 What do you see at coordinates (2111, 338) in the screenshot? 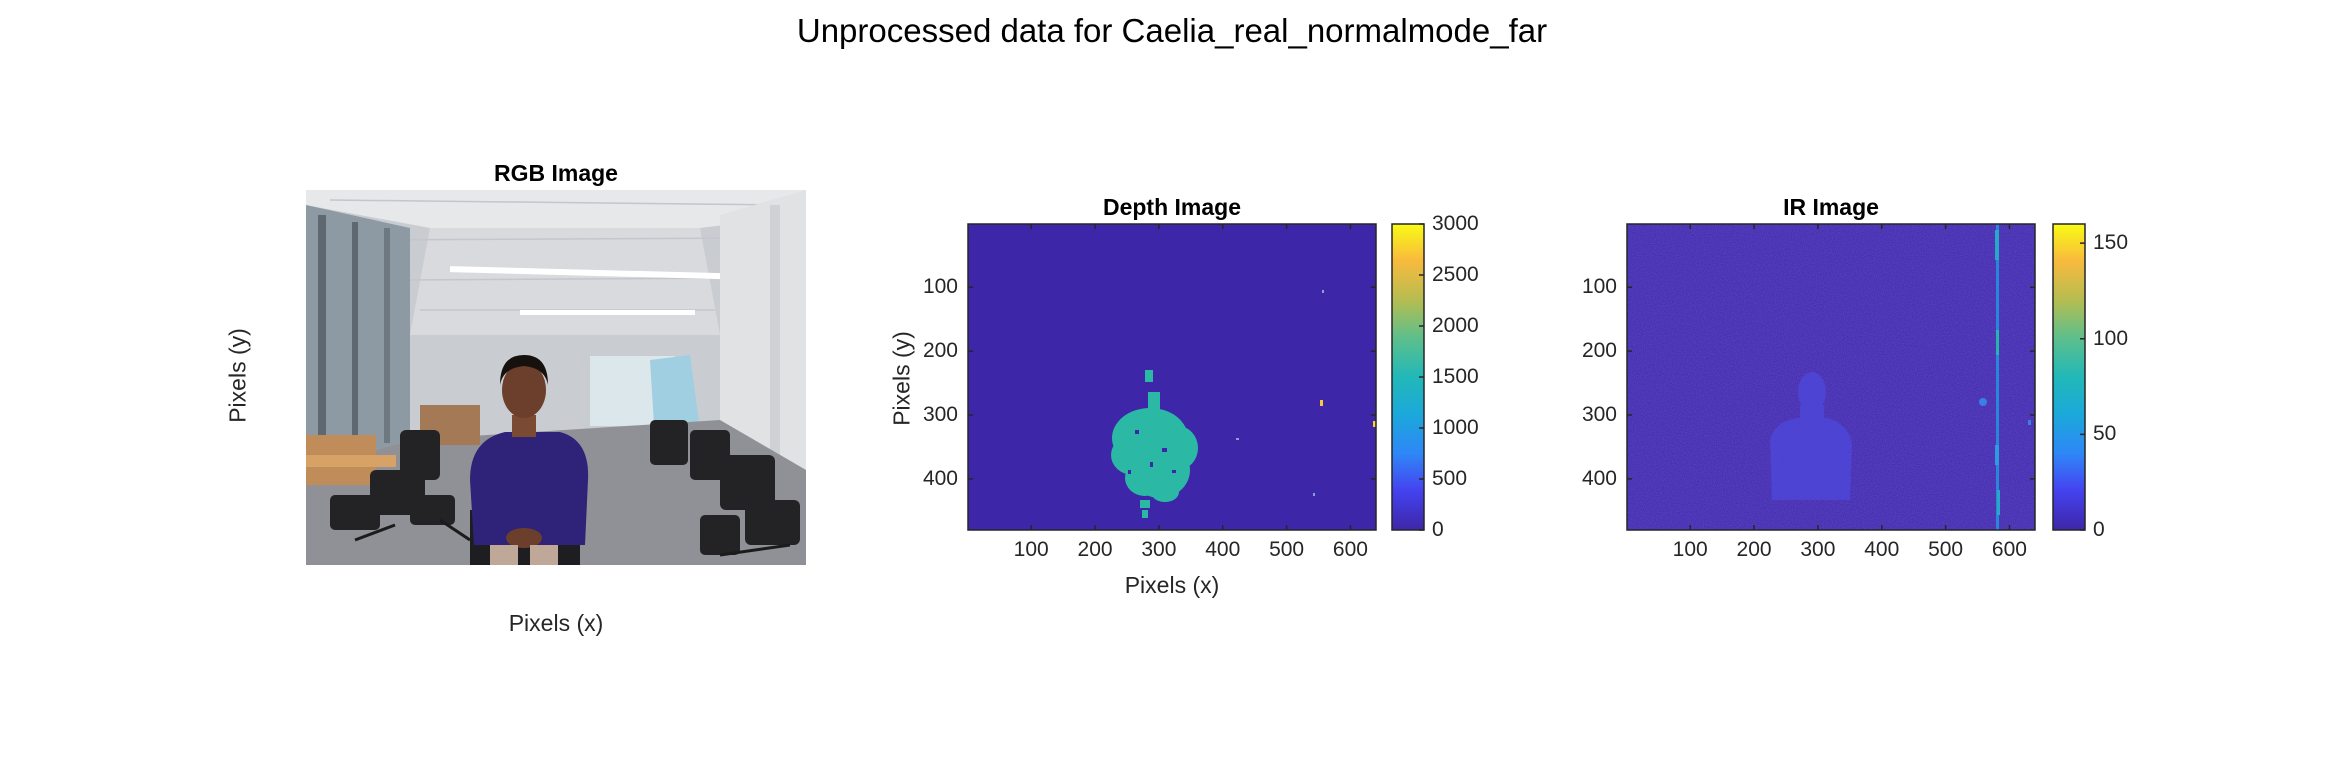
I see `ir-cbar-tick-label: 100` at bounding box center [2111, 338].